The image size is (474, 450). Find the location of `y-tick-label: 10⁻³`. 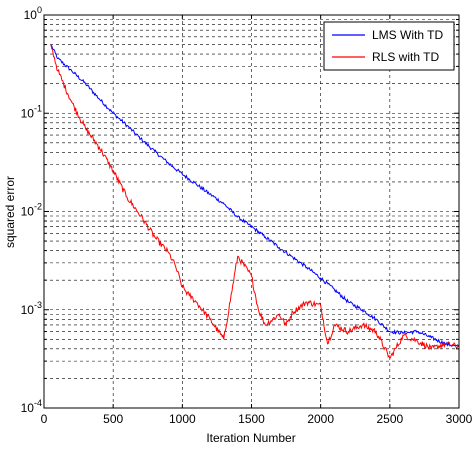

y-tick-label: 10⁻³ is located at coordinates (31, 308).